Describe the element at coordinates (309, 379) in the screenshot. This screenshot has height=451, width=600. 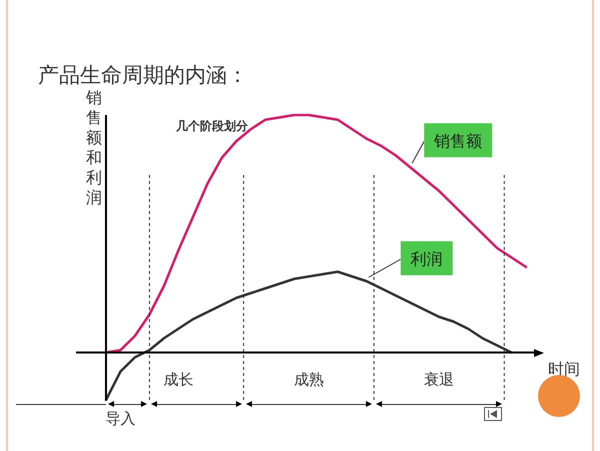
I see `x-tick-label: 成熟` at that location.